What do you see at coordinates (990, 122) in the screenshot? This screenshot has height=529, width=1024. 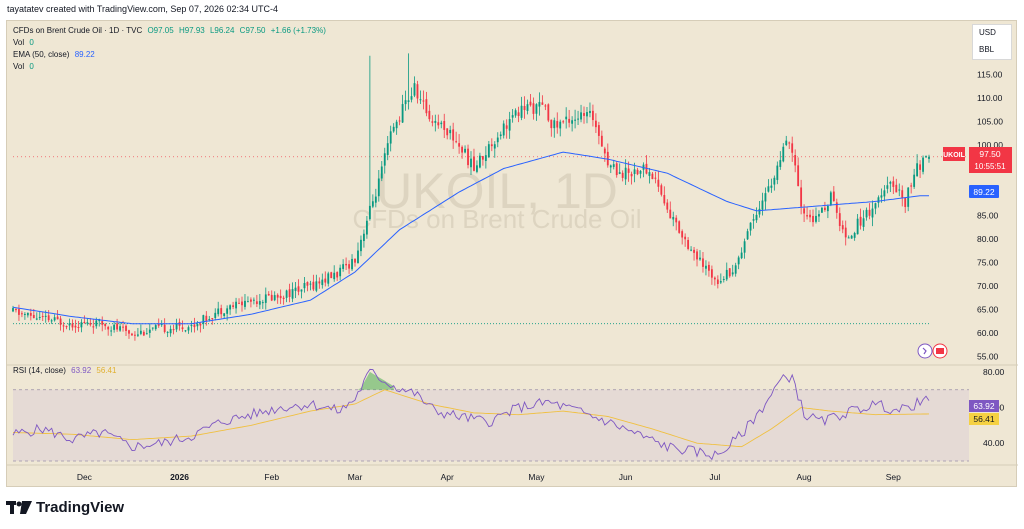 I see `price-tick-label: 105.00` at bounding box center [990, 122].